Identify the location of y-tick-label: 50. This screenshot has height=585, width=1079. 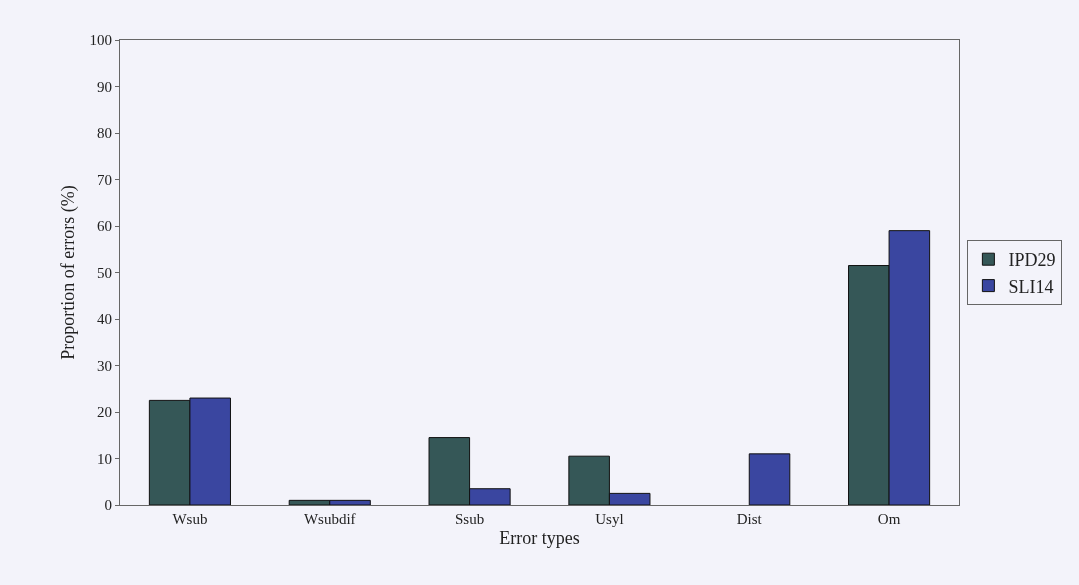
(104, 272).